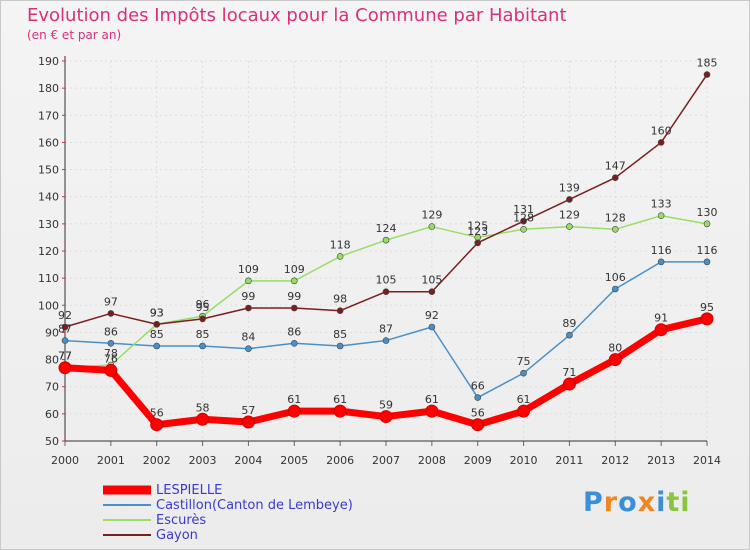 The width and height of the screenshot is (750, 550). I want to click on data-label: 57, so click(248, 410).